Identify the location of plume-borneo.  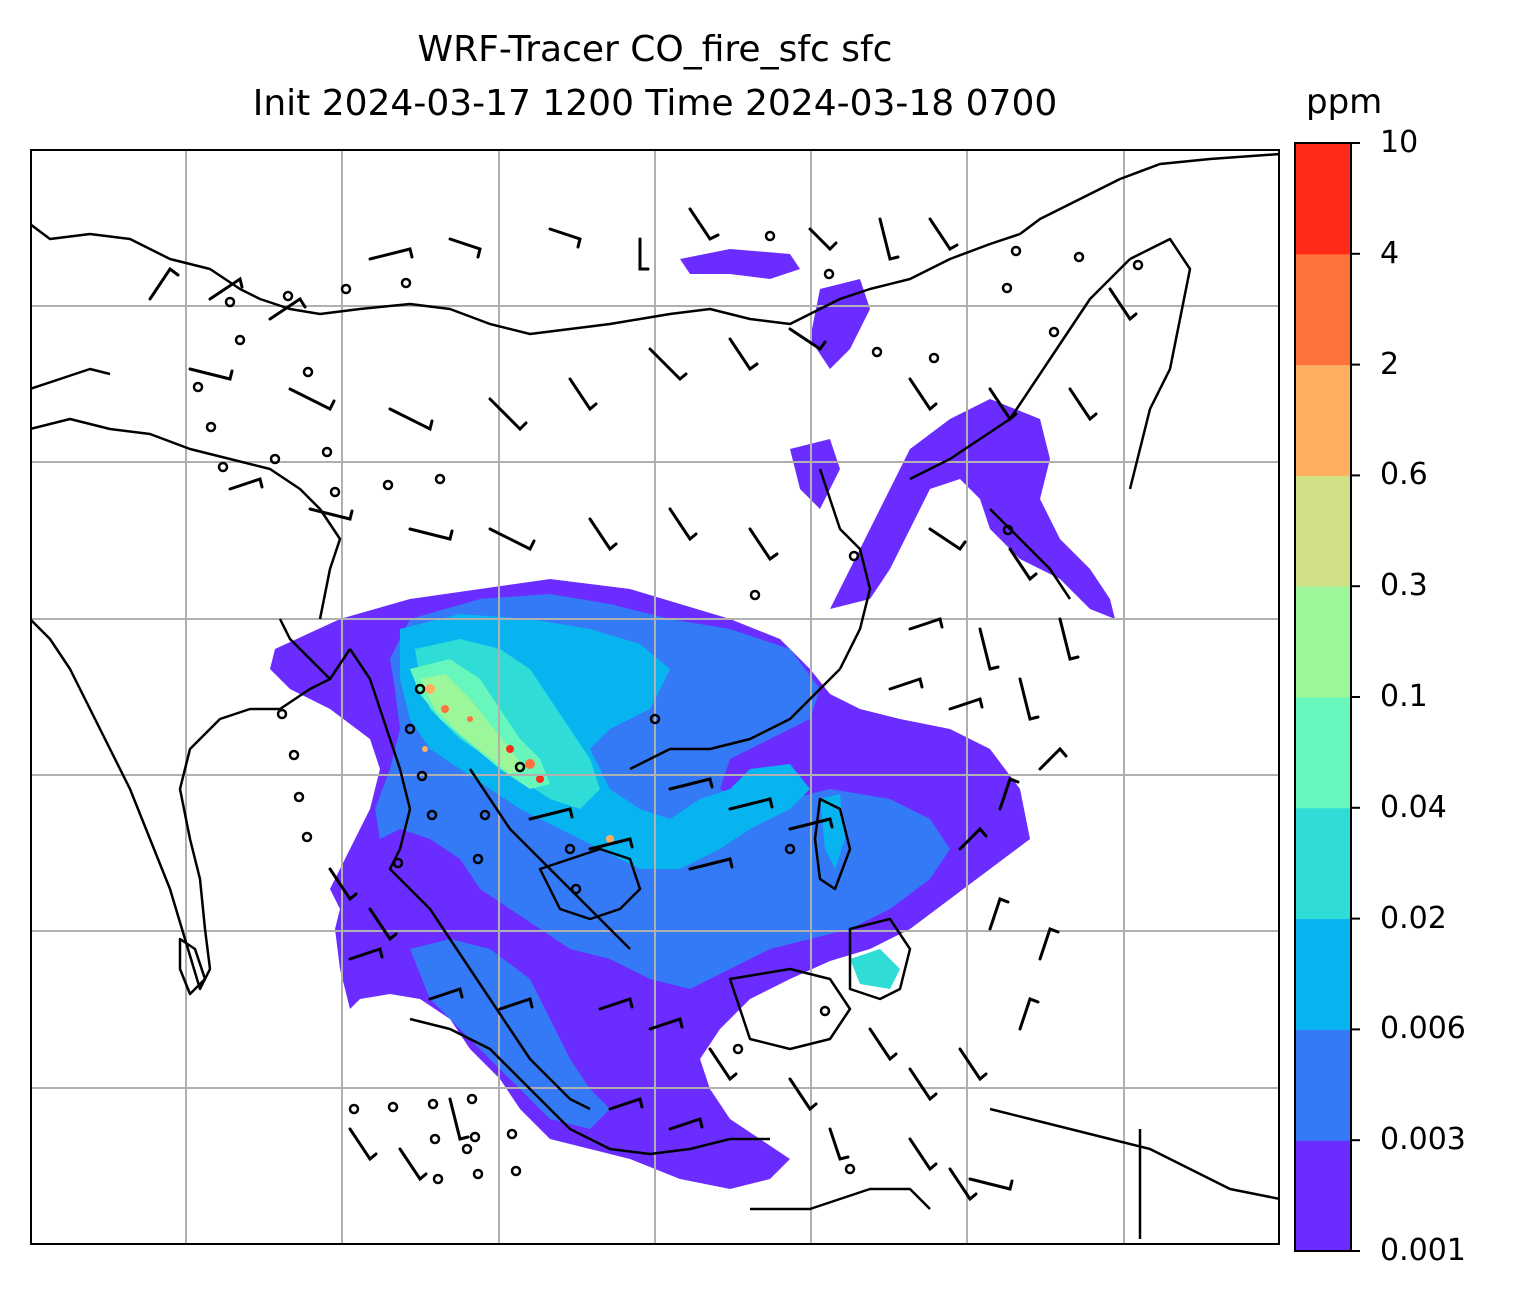
(875, 969).